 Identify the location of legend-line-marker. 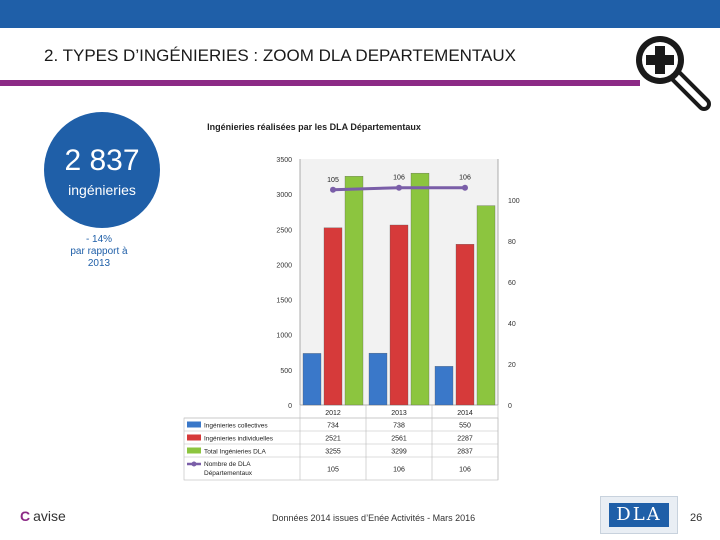
(194, 464).